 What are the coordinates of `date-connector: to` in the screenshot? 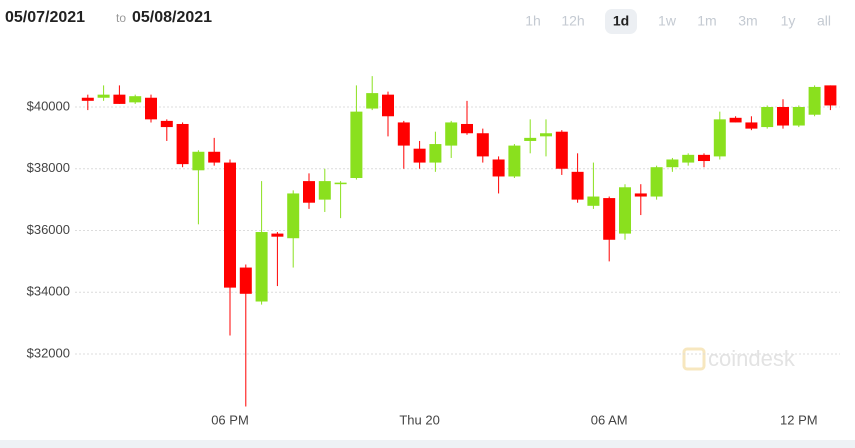 It's located at (121, 18).